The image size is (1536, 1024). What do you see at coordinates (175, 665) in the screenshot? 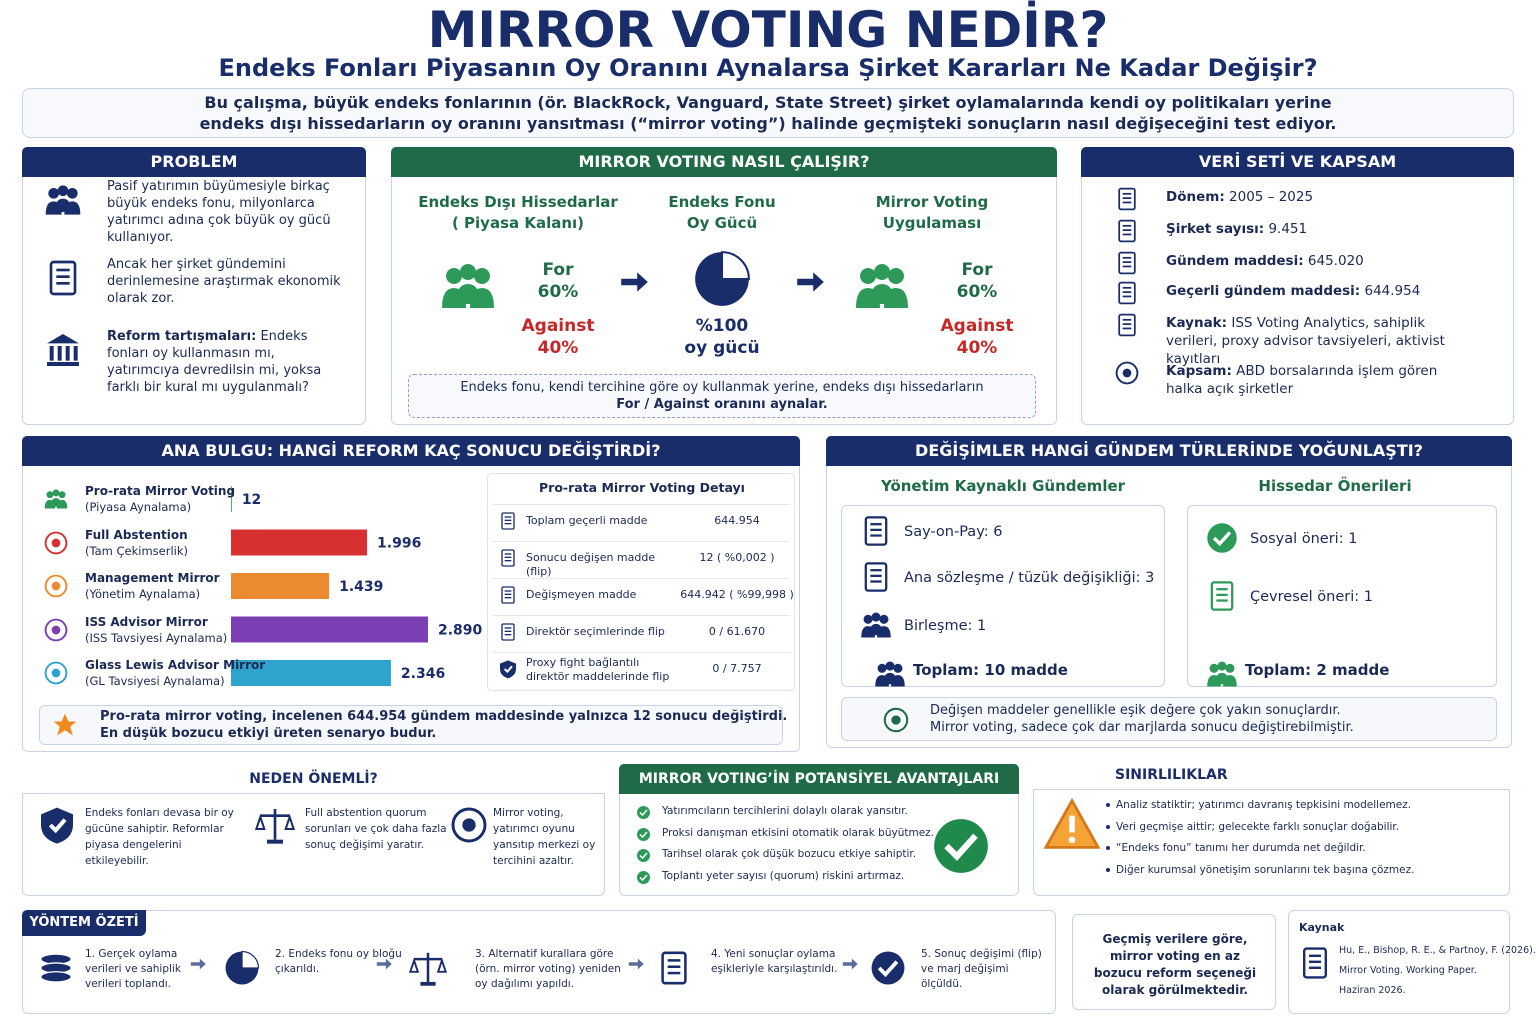
I see `category-label: Glass Lewis Advisor Mirror` at bounding box center [175, 665].